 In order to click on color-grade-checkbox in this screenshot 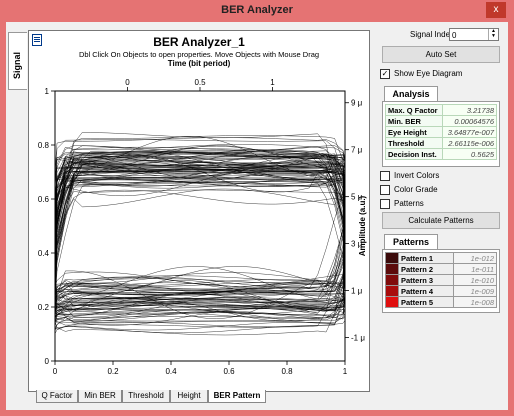, I will do `click(385, 190)`.